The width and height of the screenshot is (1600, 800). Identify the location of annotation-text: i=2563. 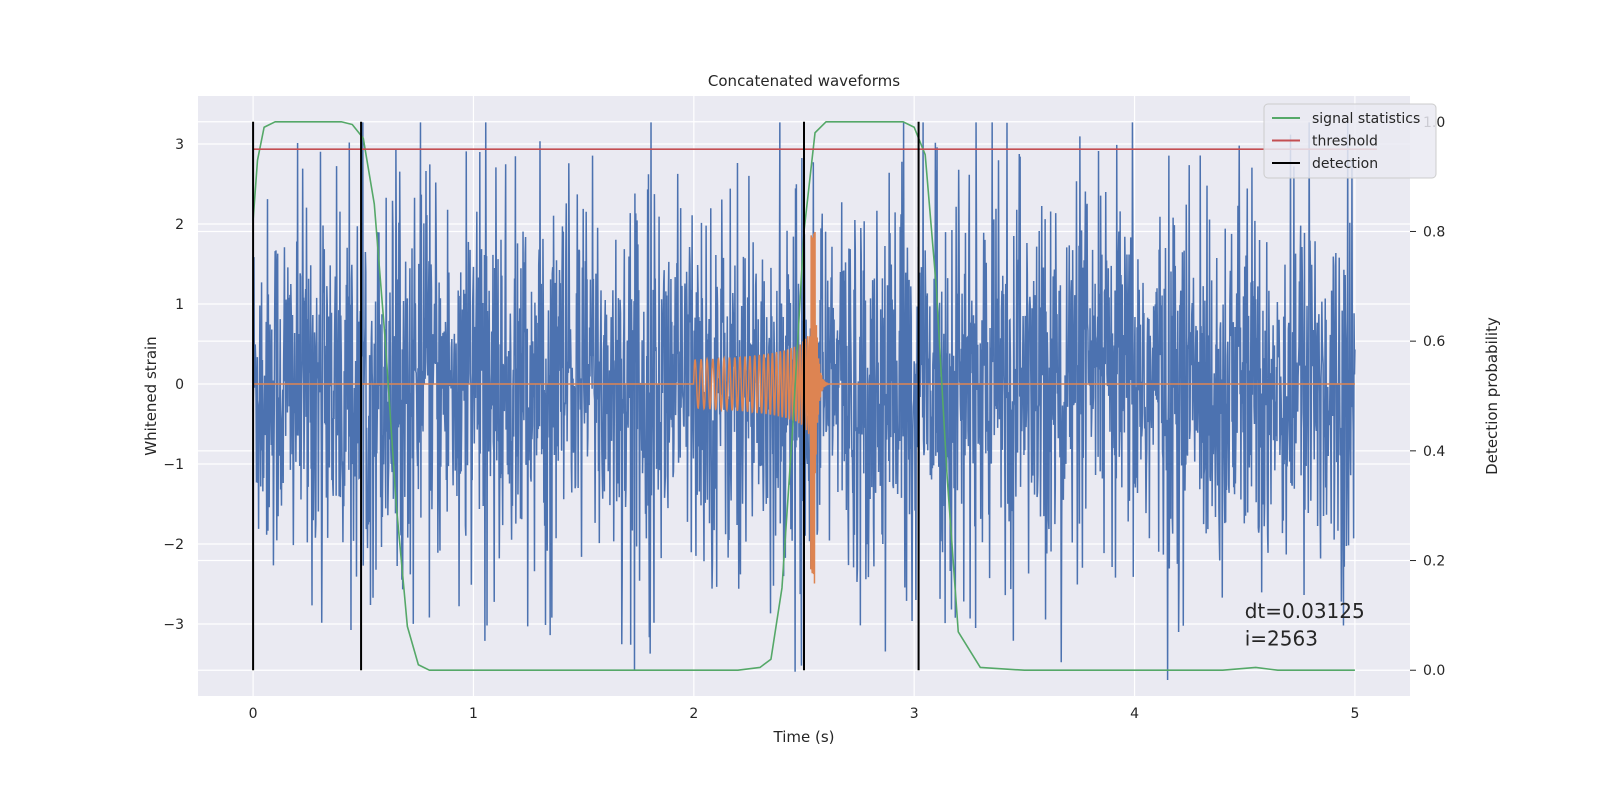
(1281, 639).